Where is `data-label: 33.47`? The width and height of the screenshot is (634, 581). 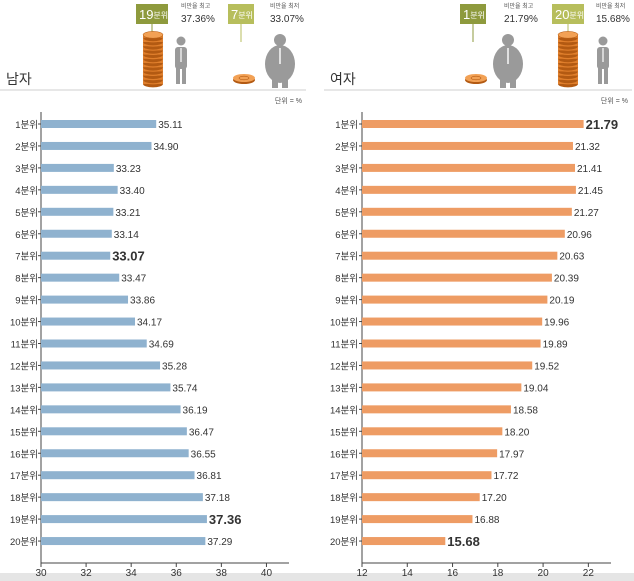
data-label: 33.47 is located at coordinates (133, 279).